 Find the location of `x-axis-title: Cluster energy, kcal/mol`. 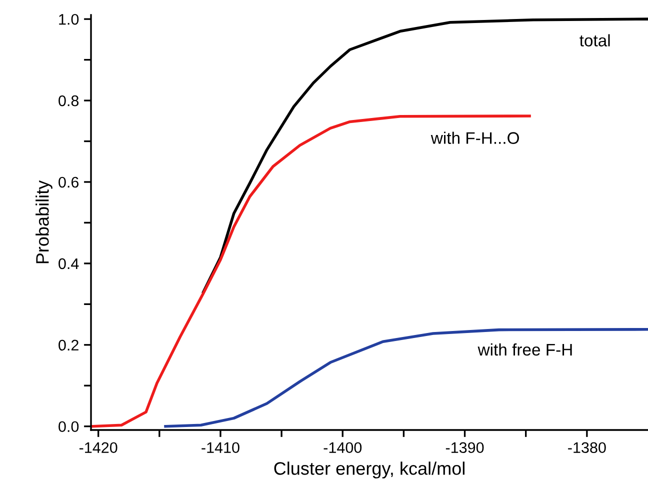

x-axis-title: Cluster energy, kcal/mol is located at coordinates (369, 470).